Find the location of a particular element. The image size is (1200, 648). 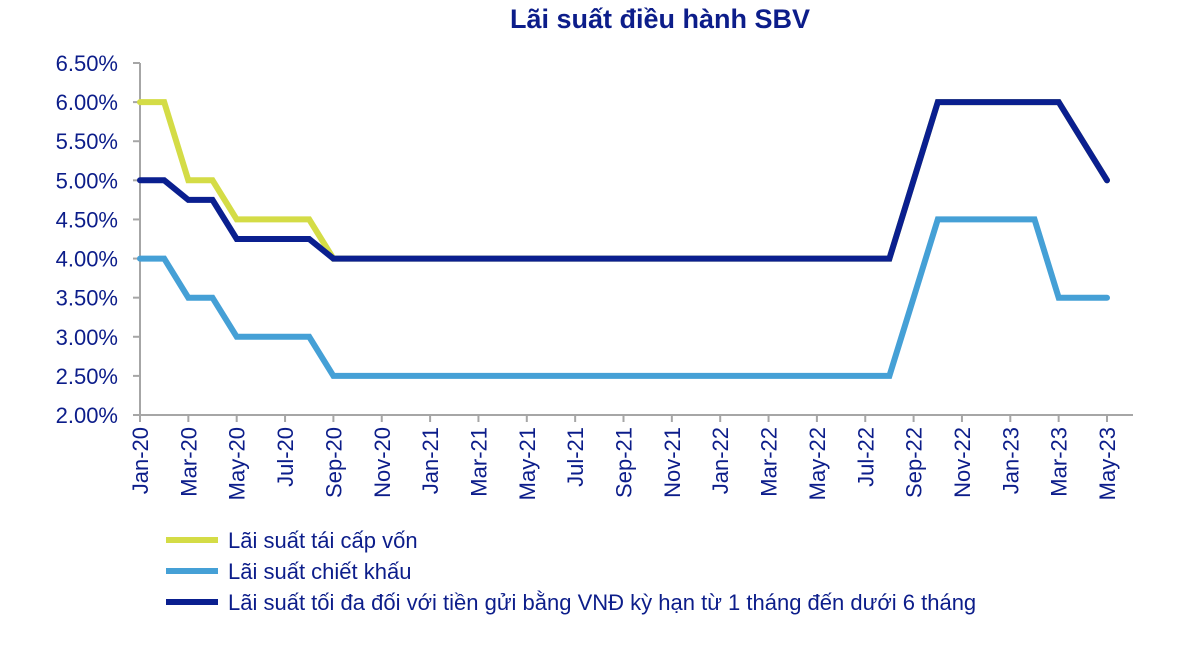

x-tick-label: Mar-20 is located at coordinates (188, 462).